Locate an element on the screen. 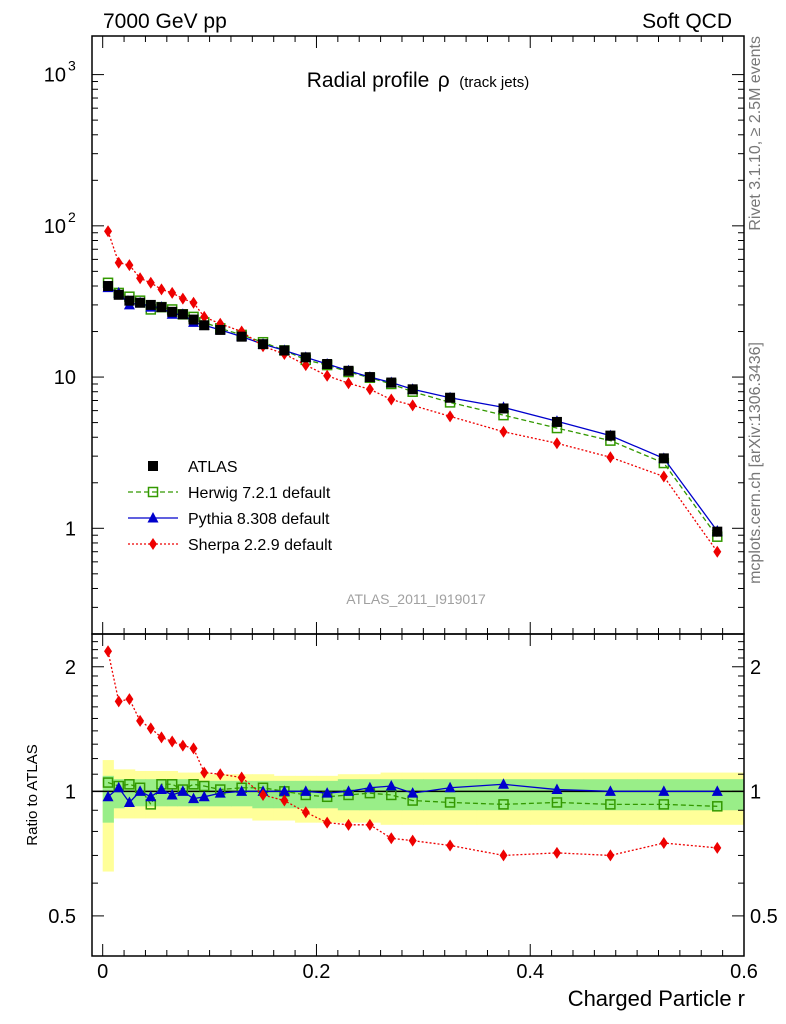 This screenshot has width=786, height=1024. chart-title-main: Radial profile is located at coordinates (368, 80).